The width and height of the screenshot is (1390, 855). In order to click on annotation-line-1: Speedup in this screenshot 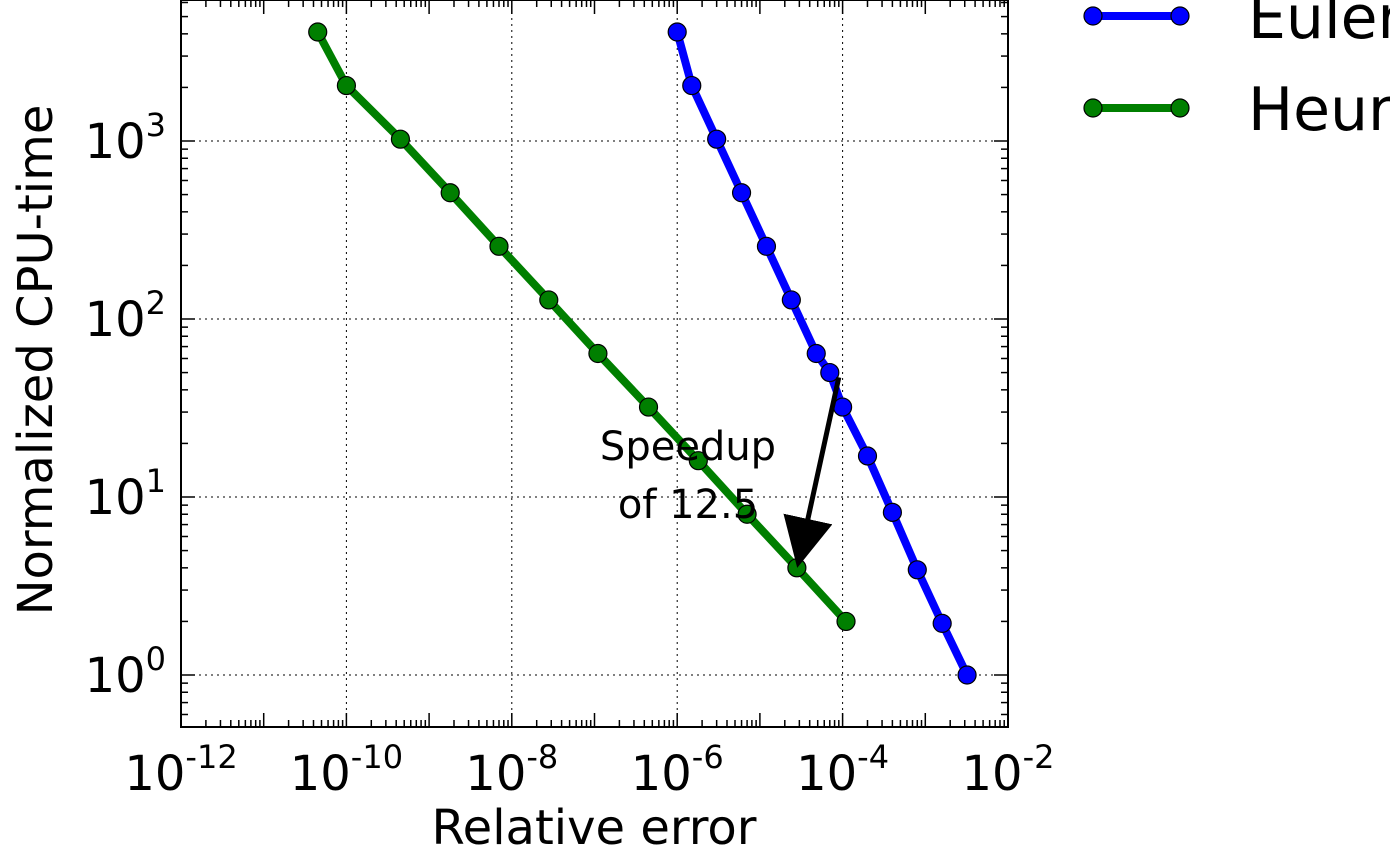, I will do `click(688, 447)`.